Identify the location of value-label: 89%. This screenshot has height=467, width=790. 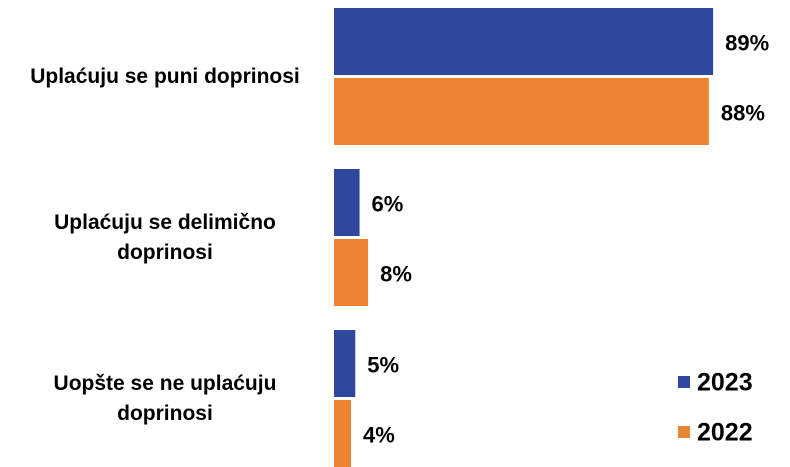
(747, 42).